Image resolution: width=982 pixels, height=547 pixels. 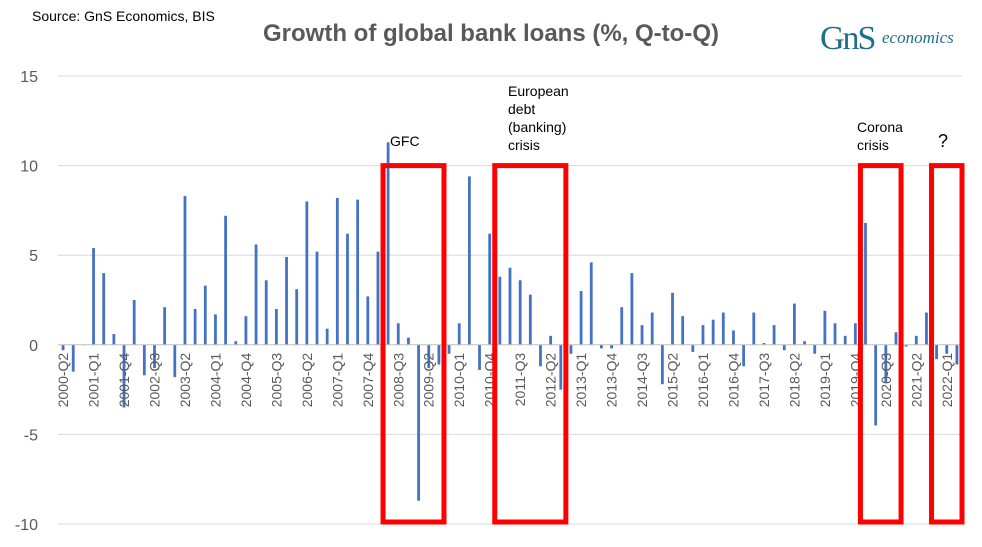 What do you see at coordinates (848, 38) in the screenshot?
I see `logo-gns-text: GnS` at bounding box center [848, 38].